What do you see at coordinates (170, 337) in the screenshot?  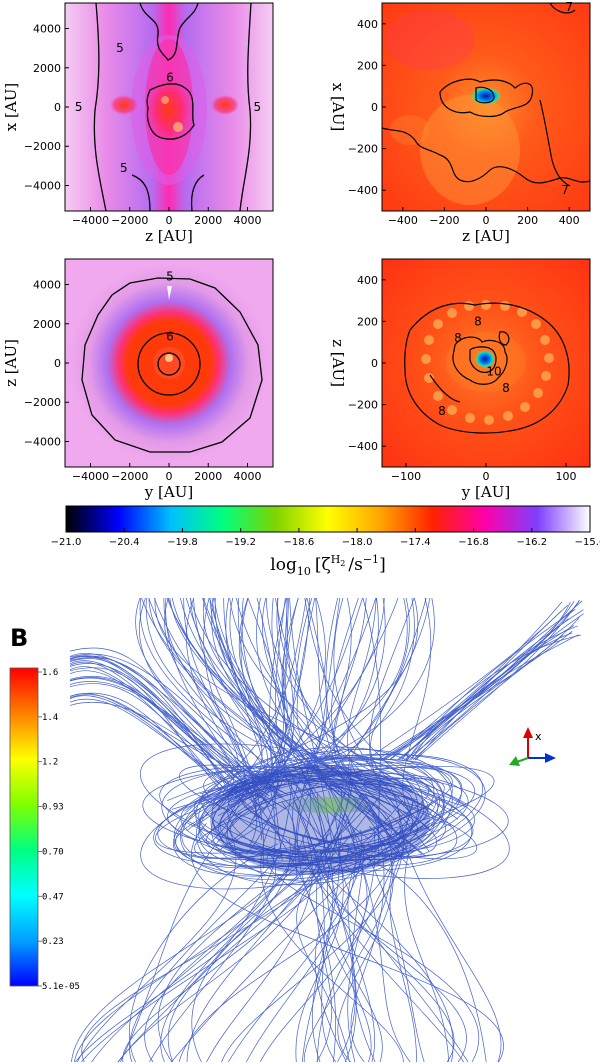 I see `contour-label: 6` at bounding box center [170, 337].